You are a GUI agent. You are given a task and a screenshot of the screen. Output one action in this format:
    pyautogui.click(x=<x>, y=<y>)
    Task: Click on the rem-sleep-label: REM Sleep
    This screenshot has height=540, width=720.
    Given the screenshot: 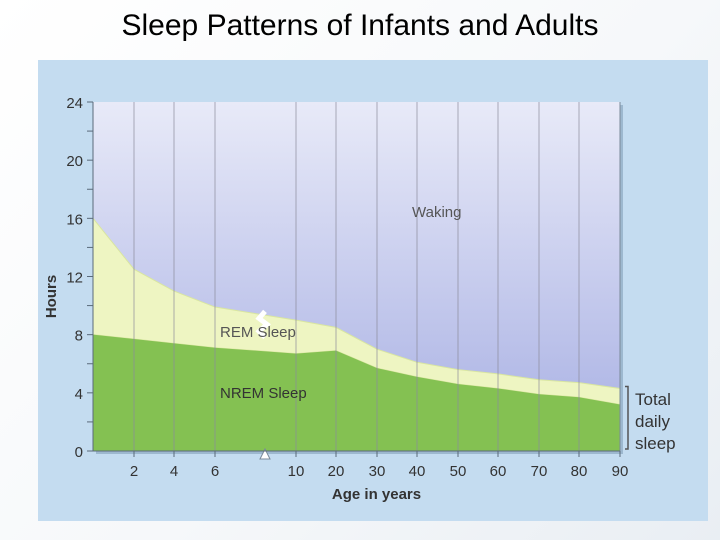 What is the action you would take?
    pyautogui.click(x=258, y=332)
    